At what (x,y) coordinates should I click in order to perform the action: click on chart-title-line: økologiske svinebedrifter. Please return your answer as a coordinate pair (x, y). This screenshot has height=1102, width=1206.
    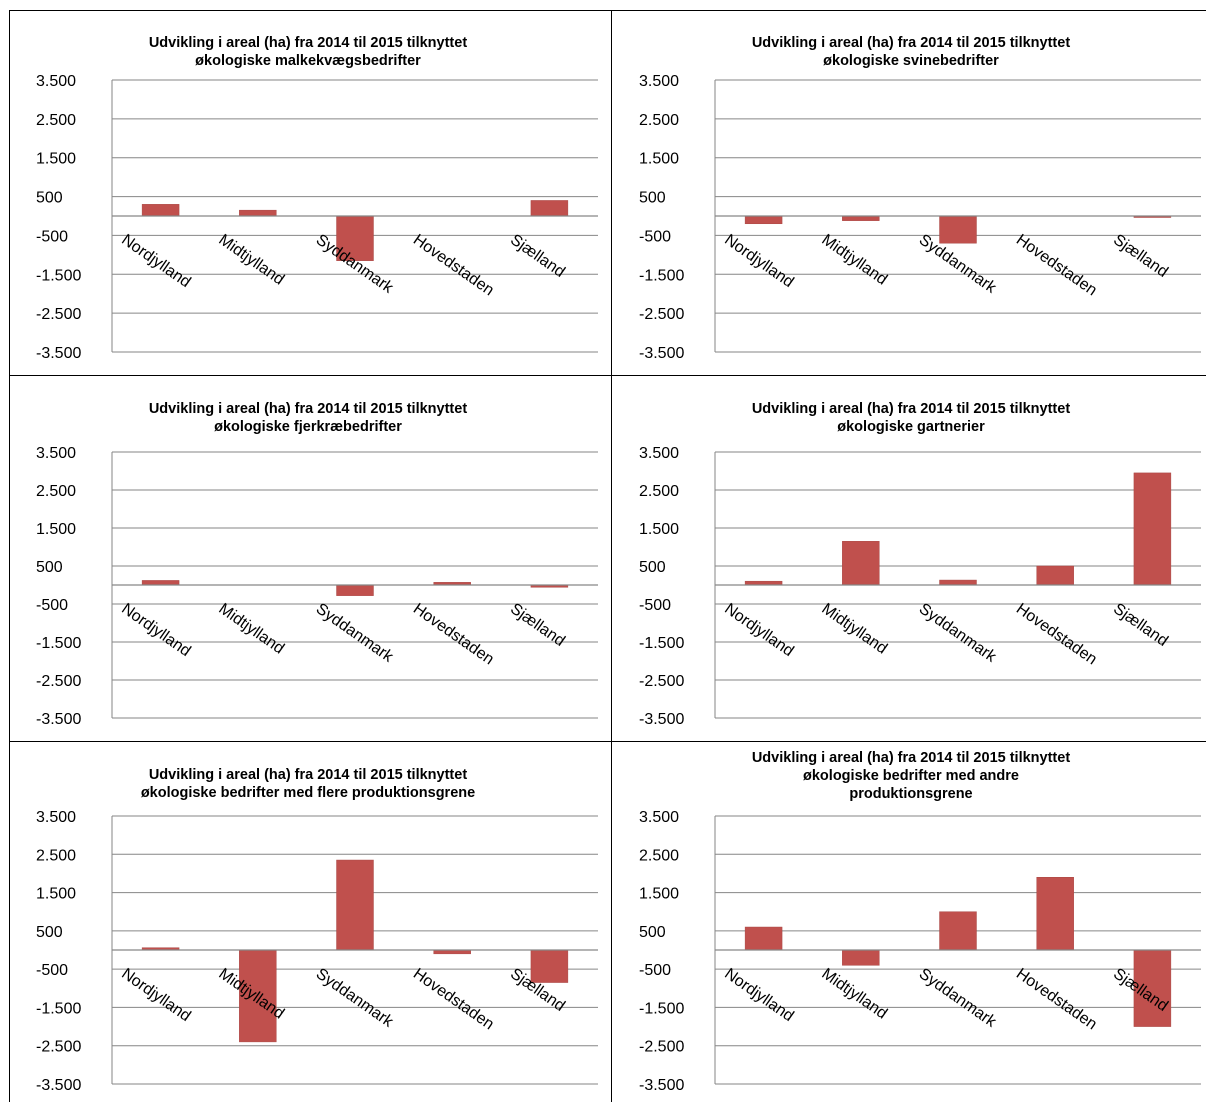
    Looking at the image, I should click on (911, 61).